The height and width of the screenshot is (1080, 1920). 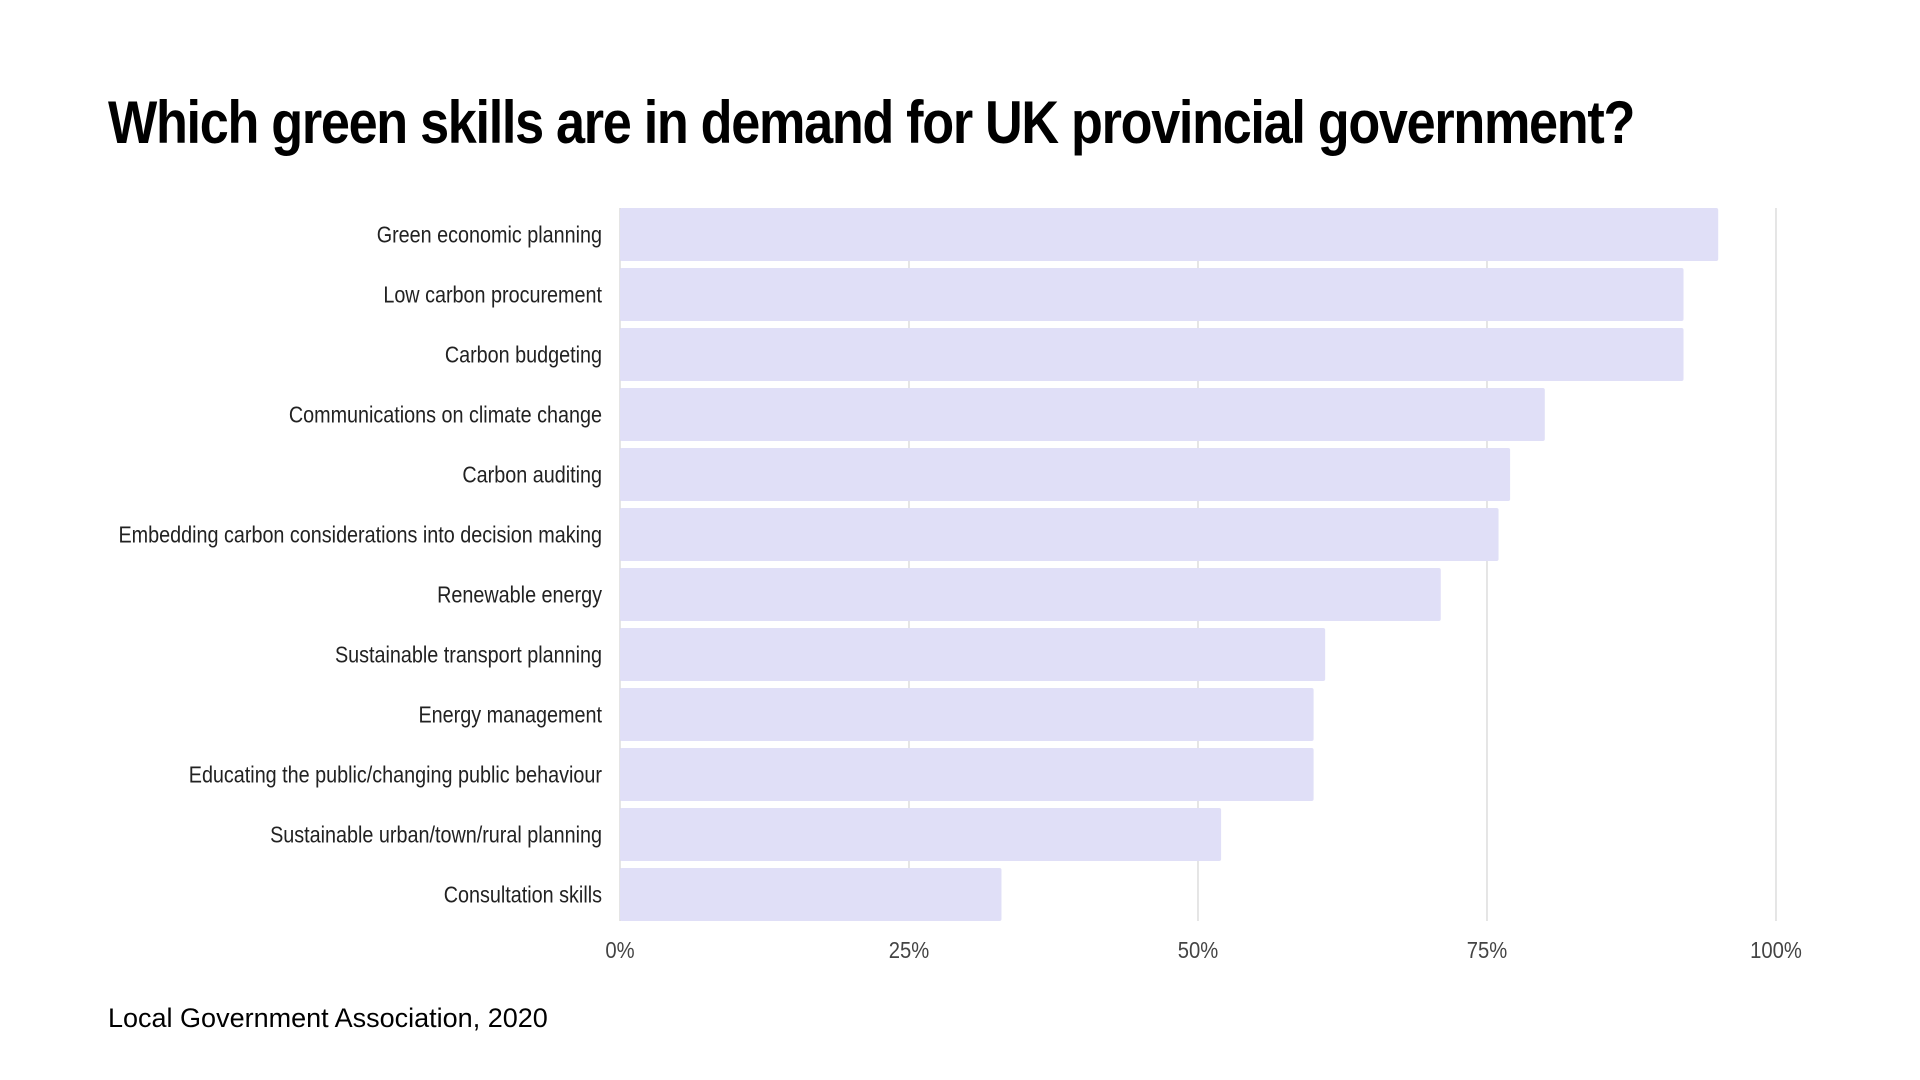 What do you see at coordinates (510, 715) in the screenshot?
I see `category-label: Energy management` at bounding box center [510, 715].